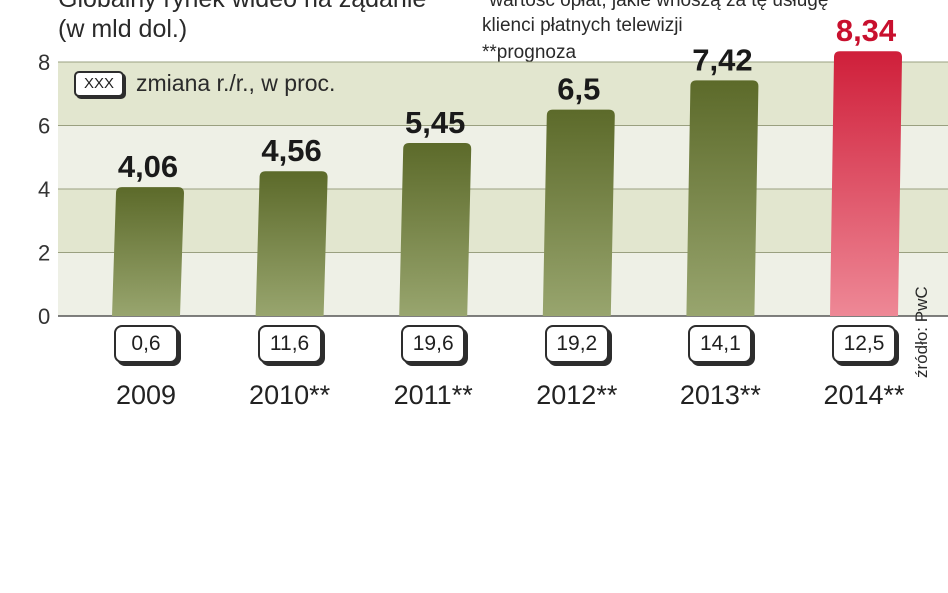 This screenshot has height=593, width=948. I want to click on x-tick-label: 2011**, so click(433, 395).